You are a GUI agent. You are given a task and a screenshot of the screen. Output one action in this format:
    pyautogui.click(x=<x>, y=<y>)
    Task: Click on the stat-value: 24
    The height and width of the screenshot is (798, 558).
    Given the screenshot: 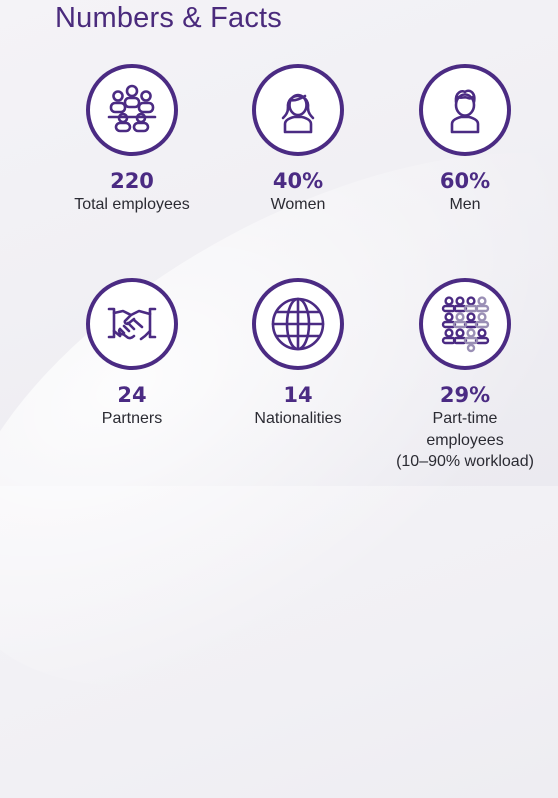 What is the action you would take?
    pyautogui.click(x=132, y=395)
    